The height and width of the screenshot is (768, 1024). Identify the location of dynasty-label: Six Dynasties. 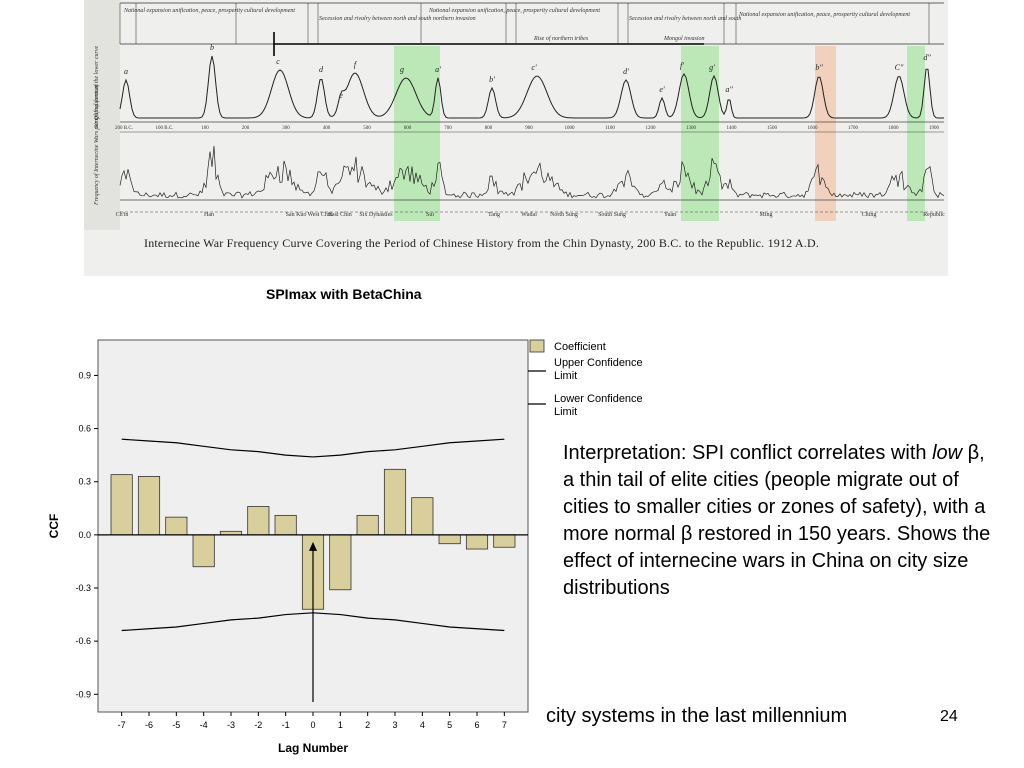
(376, 215).